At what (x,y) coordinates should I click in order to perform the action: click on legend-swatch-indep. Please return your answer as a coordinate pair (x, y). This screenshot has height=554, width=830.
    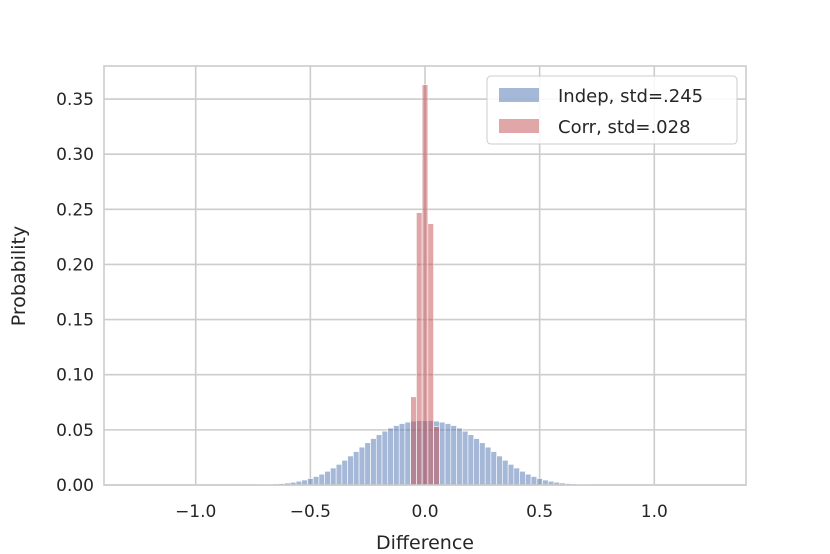
    Looking at the image, I should click on (519, 95).